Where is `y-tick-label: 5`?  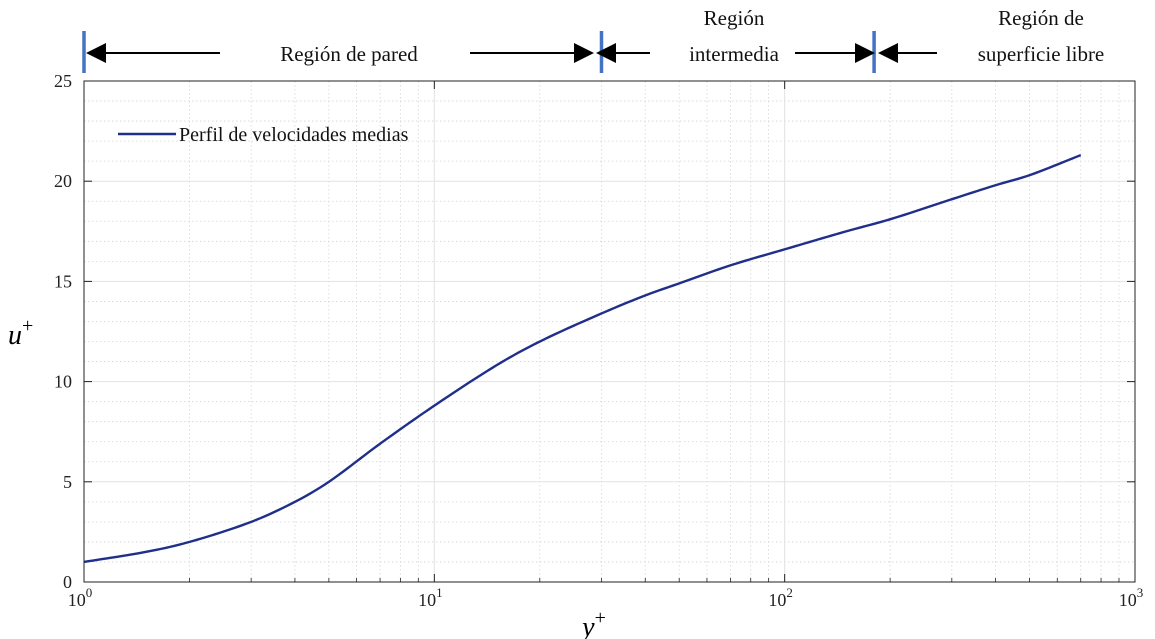
y-tick-label: 5 is located at coordinates (67, 482).